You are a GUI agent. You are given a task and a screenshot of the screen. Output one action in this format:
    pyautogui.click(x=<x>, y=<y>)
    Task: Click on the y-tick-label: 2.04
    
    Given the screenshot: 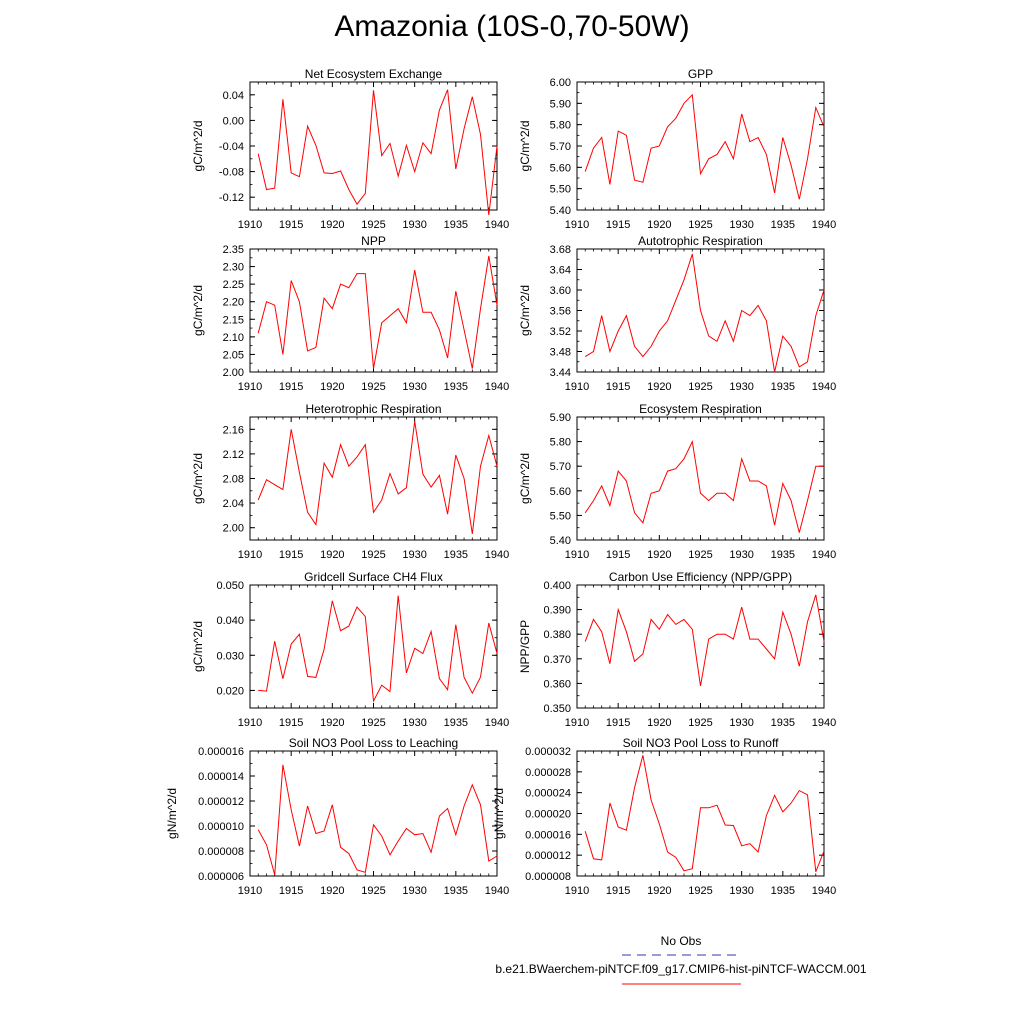 What is the action you would take?
    pyautogui.click(x=233, y=504)
    